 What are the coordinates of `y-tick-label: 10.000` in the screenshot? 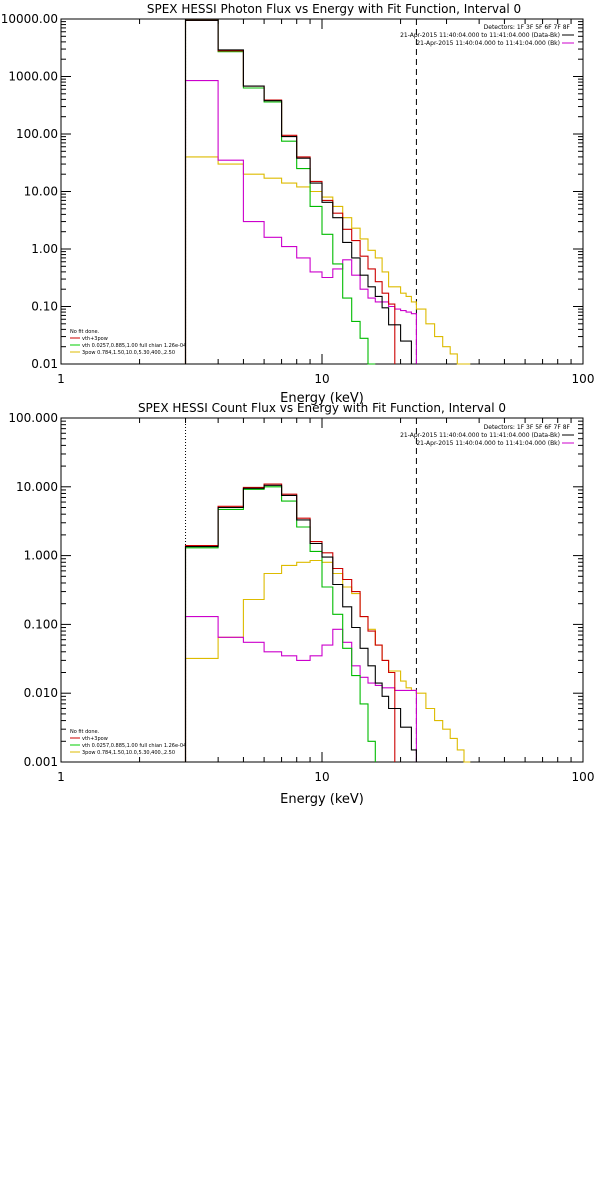 It's located at (37, 487).